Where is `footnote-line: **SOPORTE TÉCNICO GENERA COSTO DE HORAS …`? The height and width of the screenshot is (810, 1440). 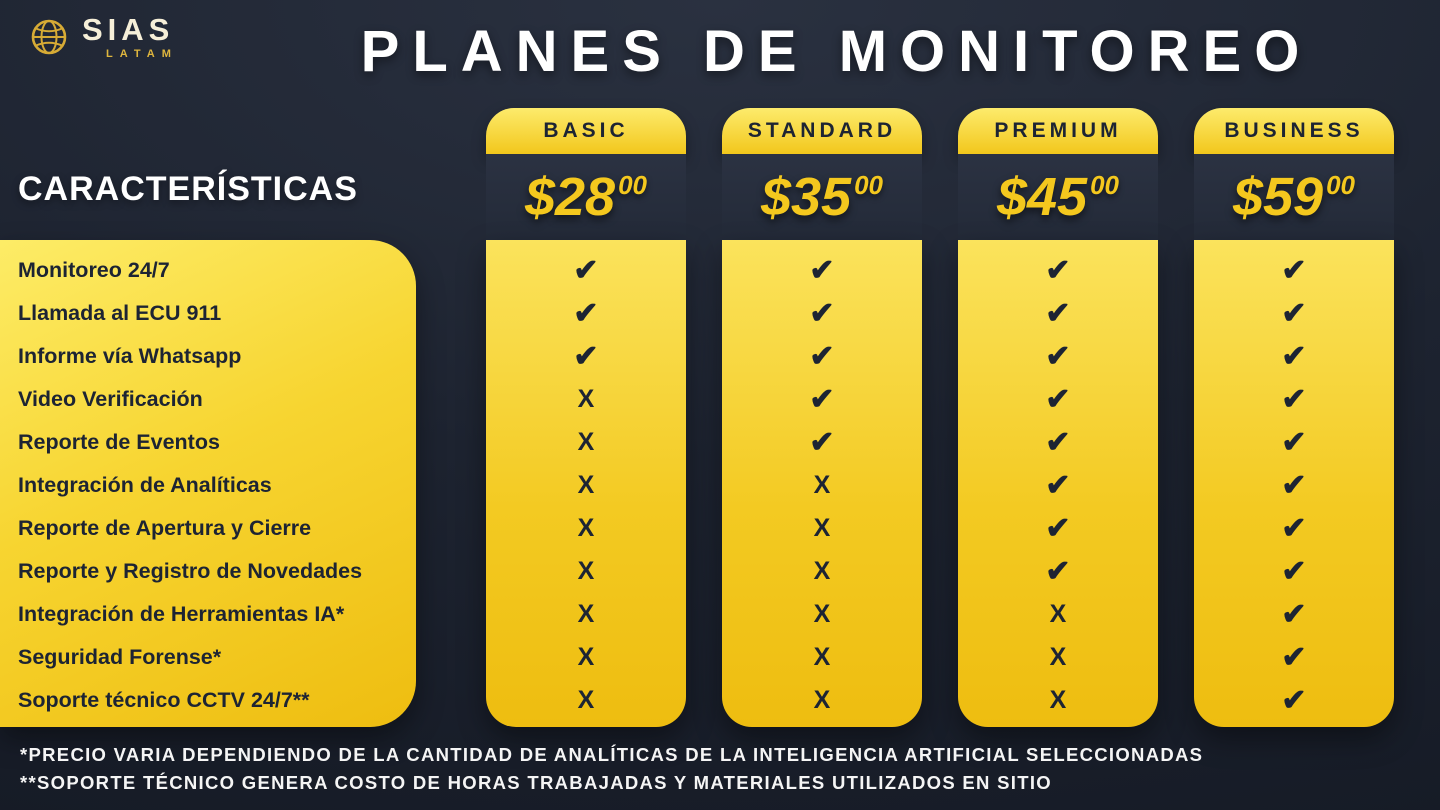
footnote-line: **SOPORTE TÉCNICO GENERA COSTO DE HORAS … is located at coordinates (536, 782).